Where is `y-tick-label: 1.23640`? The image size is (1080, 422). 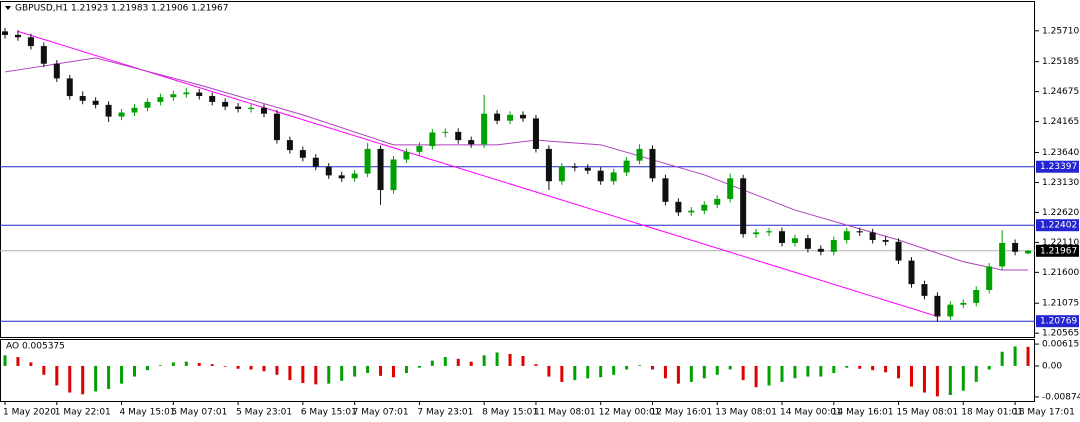
y-tick-label: 1.23640 is located at coordinates (1060, 153).